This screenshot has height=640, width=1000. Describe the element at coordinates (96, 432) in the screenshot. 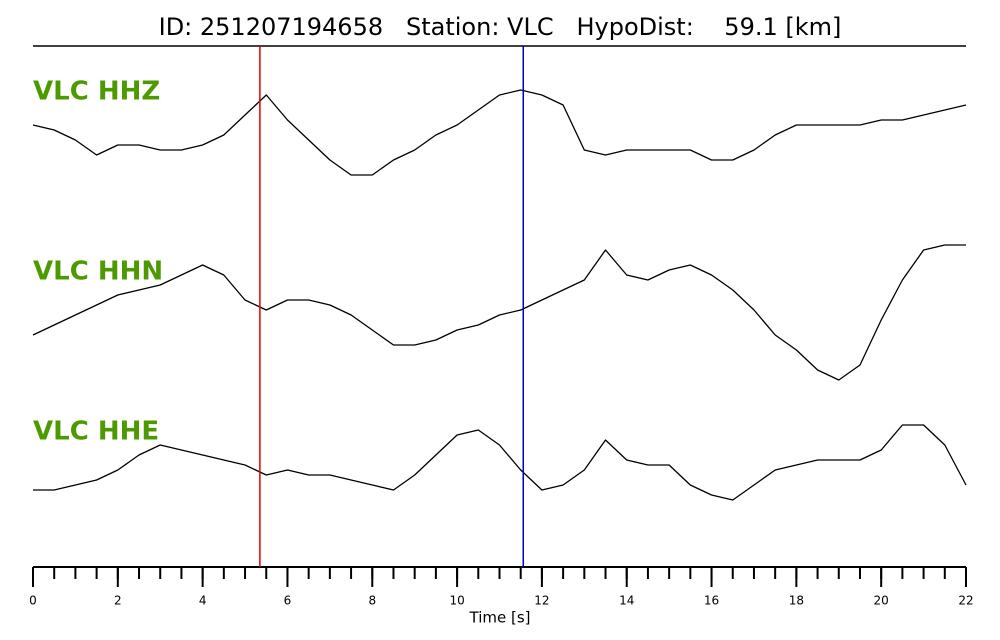

I see `trace-label: VLC HHE` at that location.